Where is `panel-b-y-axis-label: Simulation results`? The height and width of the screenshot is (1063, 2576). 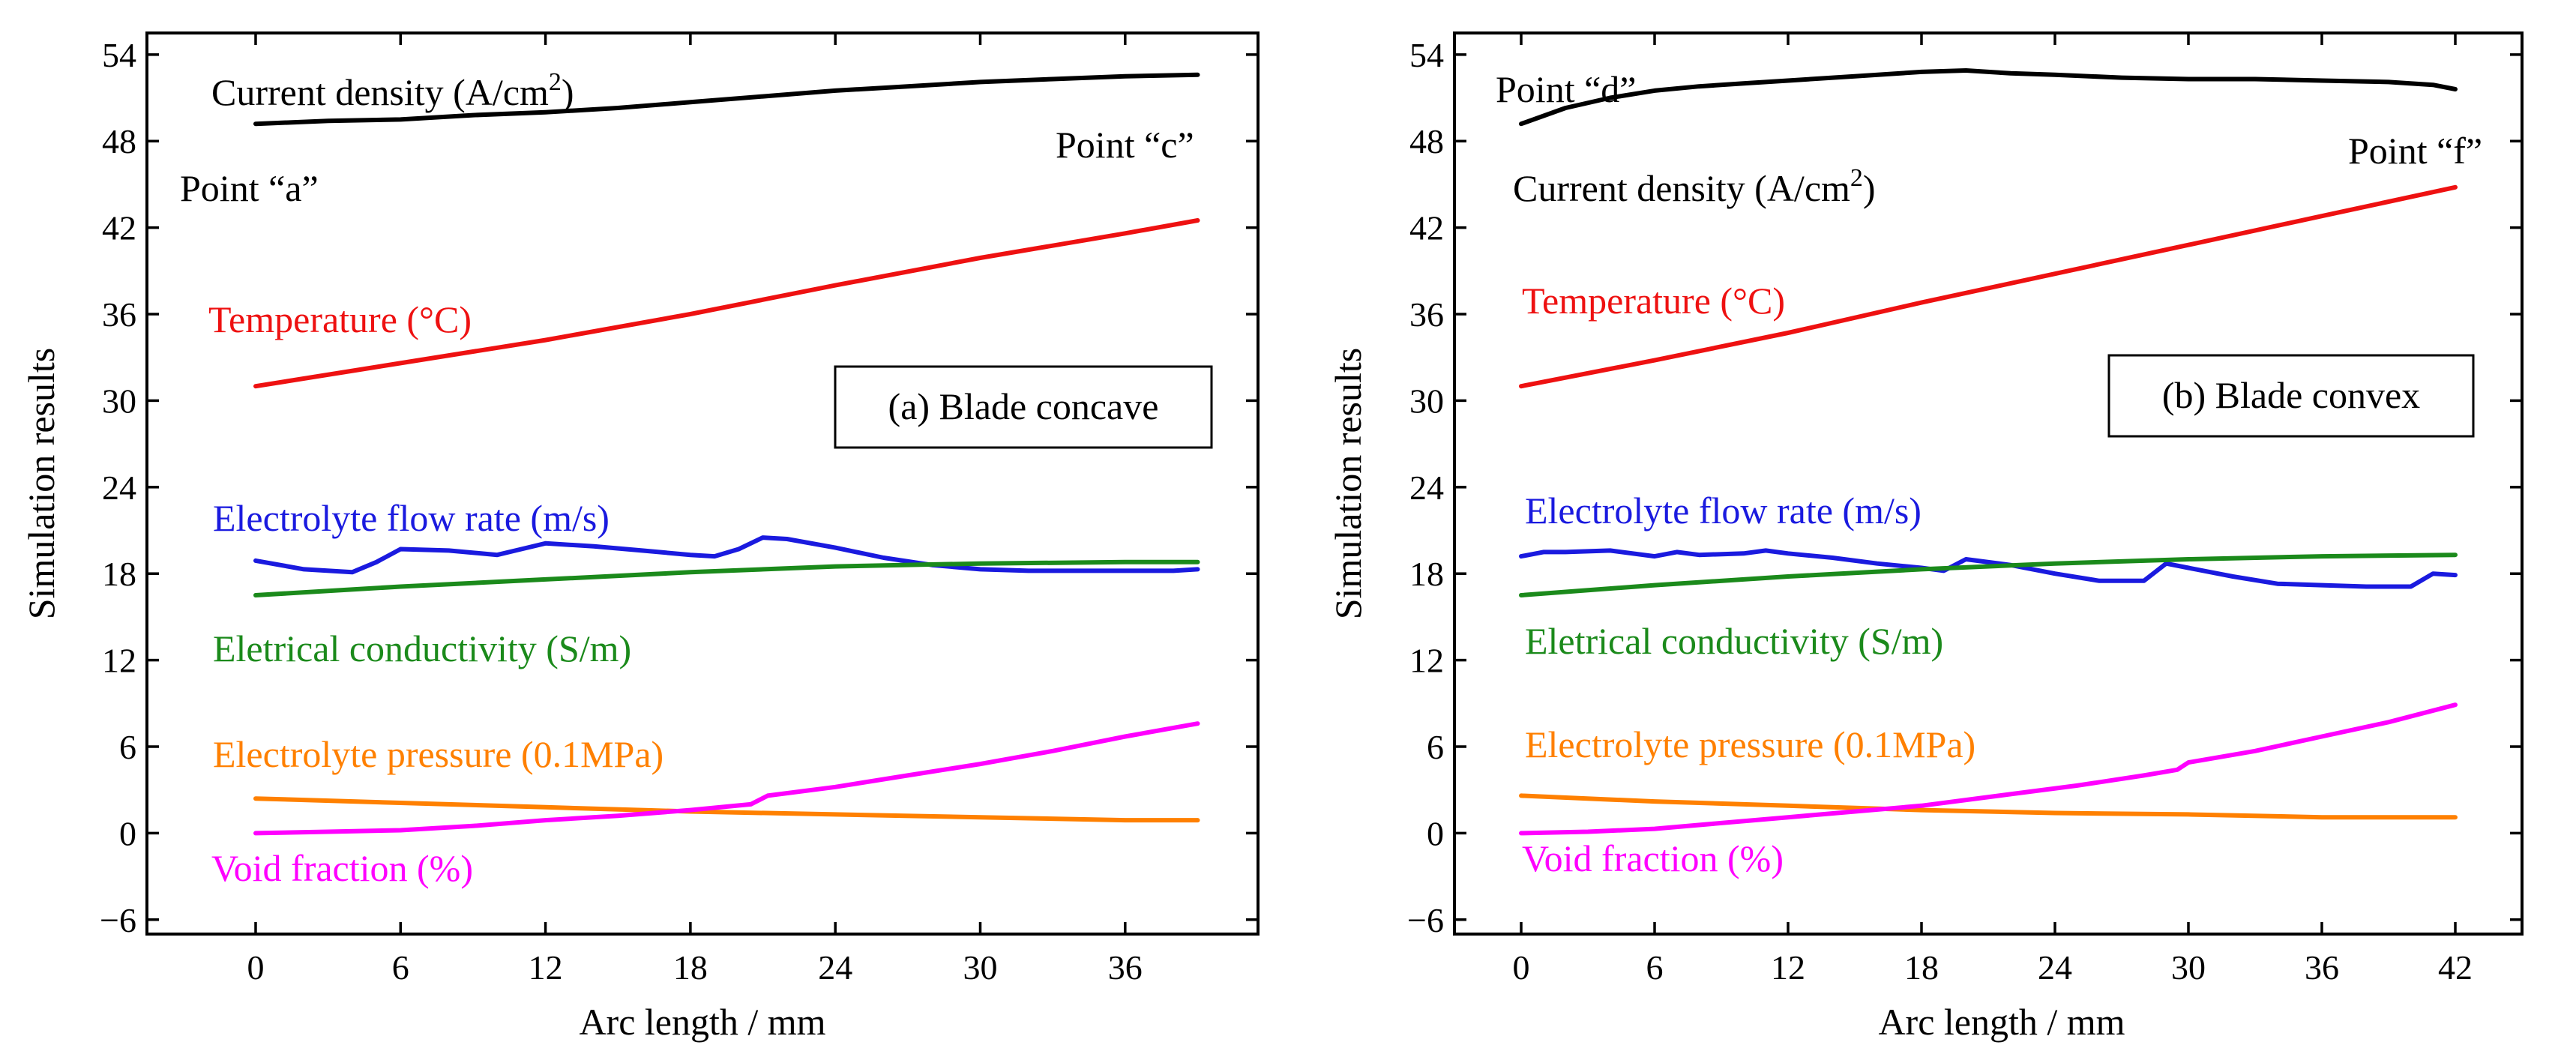 panel-b-y-axis-label: Simulation results is located at coordinates (1348, 484).